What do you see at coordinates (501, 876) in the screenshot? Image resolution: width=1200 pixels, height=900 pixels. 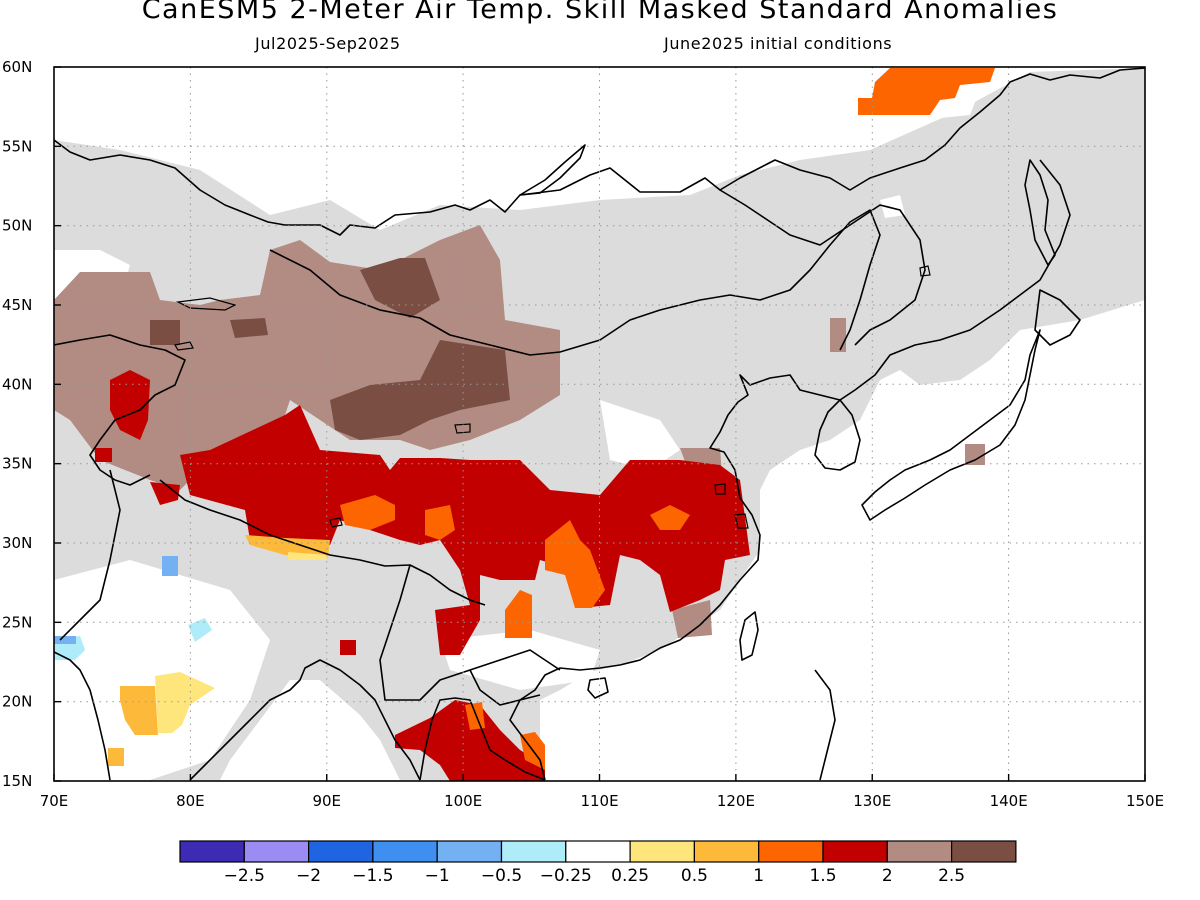 I see `colorbar-label: −0.5` at bounding box center [501, 876].